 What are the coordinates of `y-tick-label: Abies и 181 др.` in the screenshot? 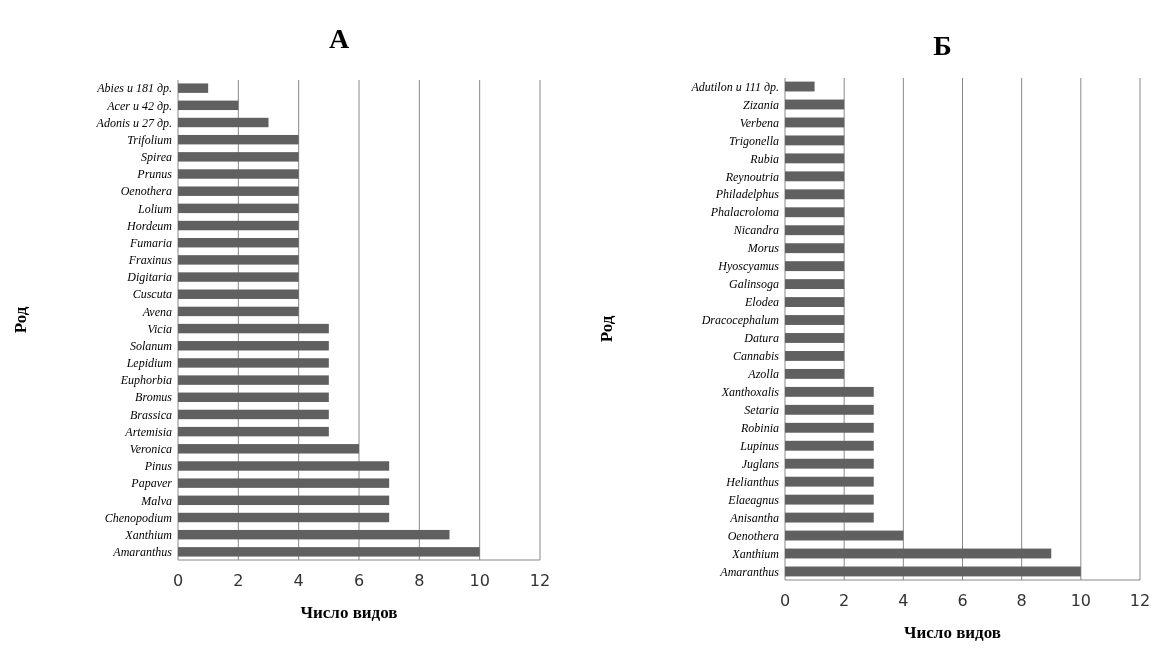 It's located at (134, 88).